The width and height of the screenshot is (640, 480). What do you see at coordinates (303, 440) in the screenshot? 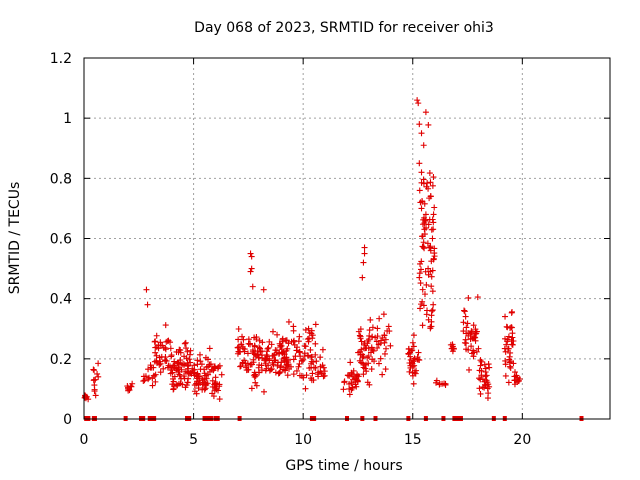
I see `x-tick-label: 10` at bounding box center [303, 440].